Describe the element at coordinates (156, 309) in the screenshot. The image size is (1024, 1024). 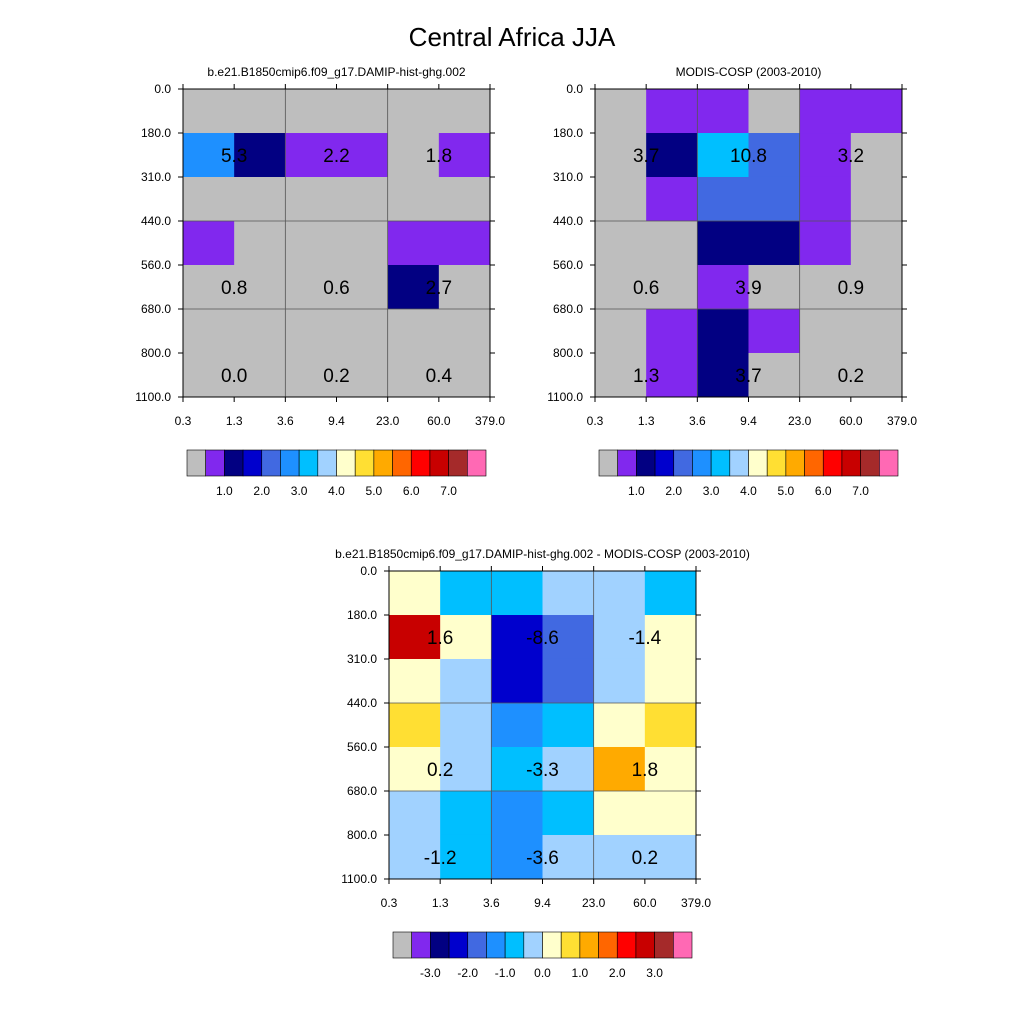
I see `y-tick-label: 680.0` at that location.